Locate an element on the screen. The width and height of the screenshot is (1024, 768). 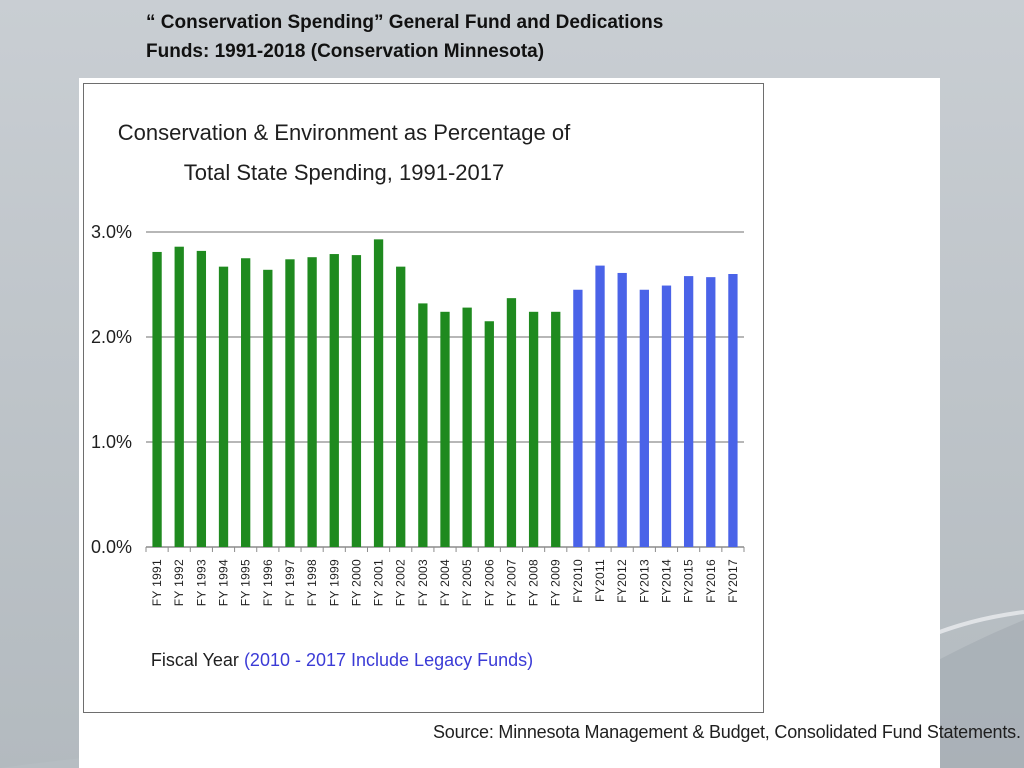
bar-fy1994 is located at coordinates (223, 406).